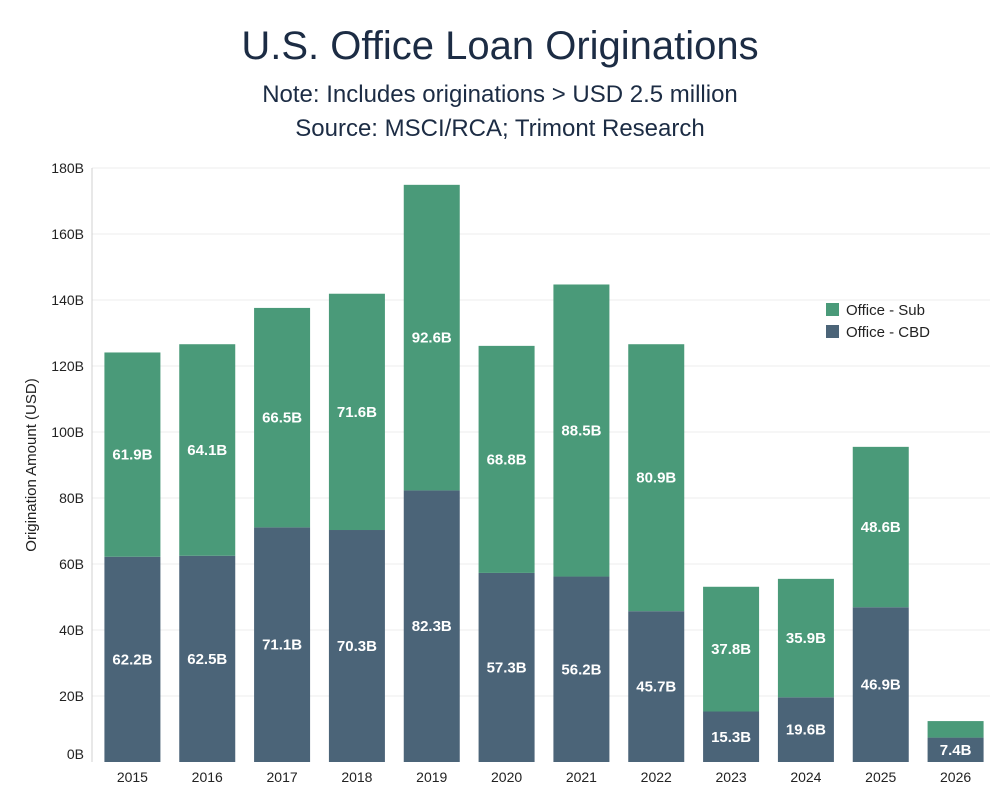 This screenshot has width=1000, height=800. What do you see at coordinates (500, 128) in the screenshot?
I see `chart-source: Source: MSCI/RCA; Trimont Research` at bounding box center [500, 128].